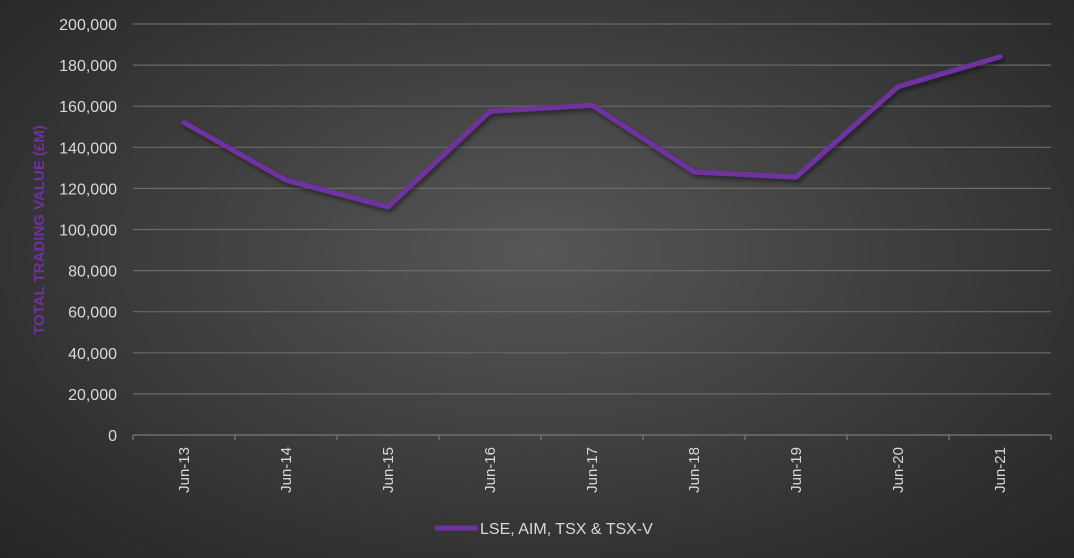 The width and height of the screenshot is (1074, 558). What do you see at coordinates (92, 354) in the screenshot?
I see `y-tick-label: 40,000` at bounding box center [92, 354].